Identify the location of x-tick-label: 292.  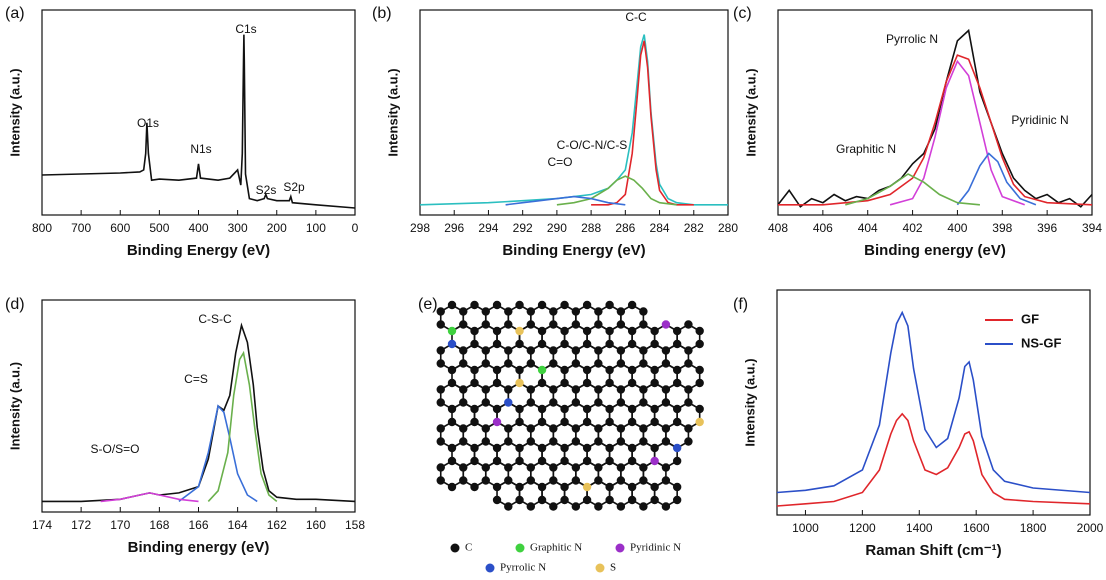
(523, 228).